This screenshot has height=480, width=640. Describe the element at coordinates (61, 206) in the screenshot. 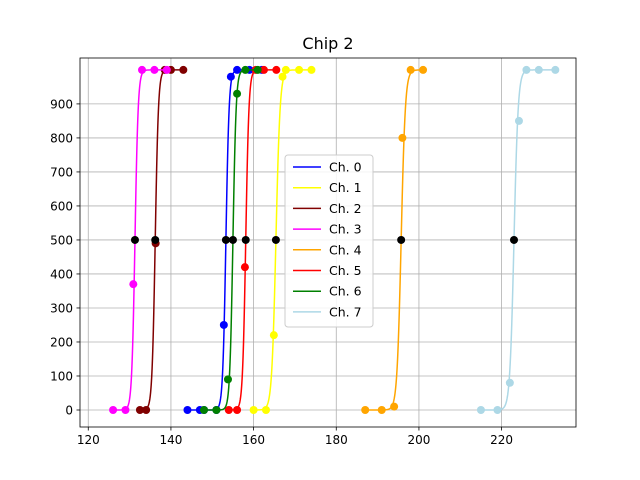

I see `y-tick-label: 600` at that location.